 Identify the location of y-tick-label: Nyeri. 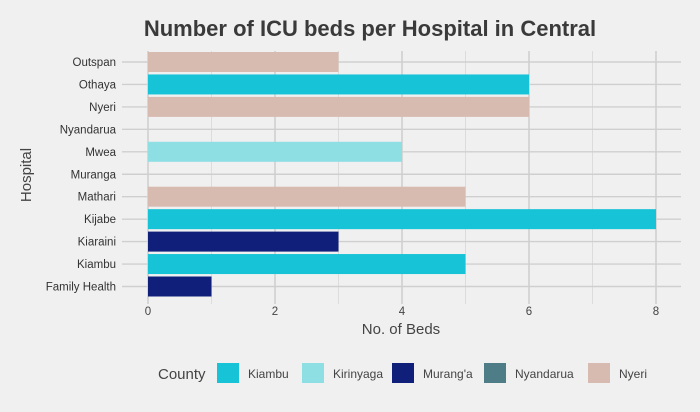
(102, 108).